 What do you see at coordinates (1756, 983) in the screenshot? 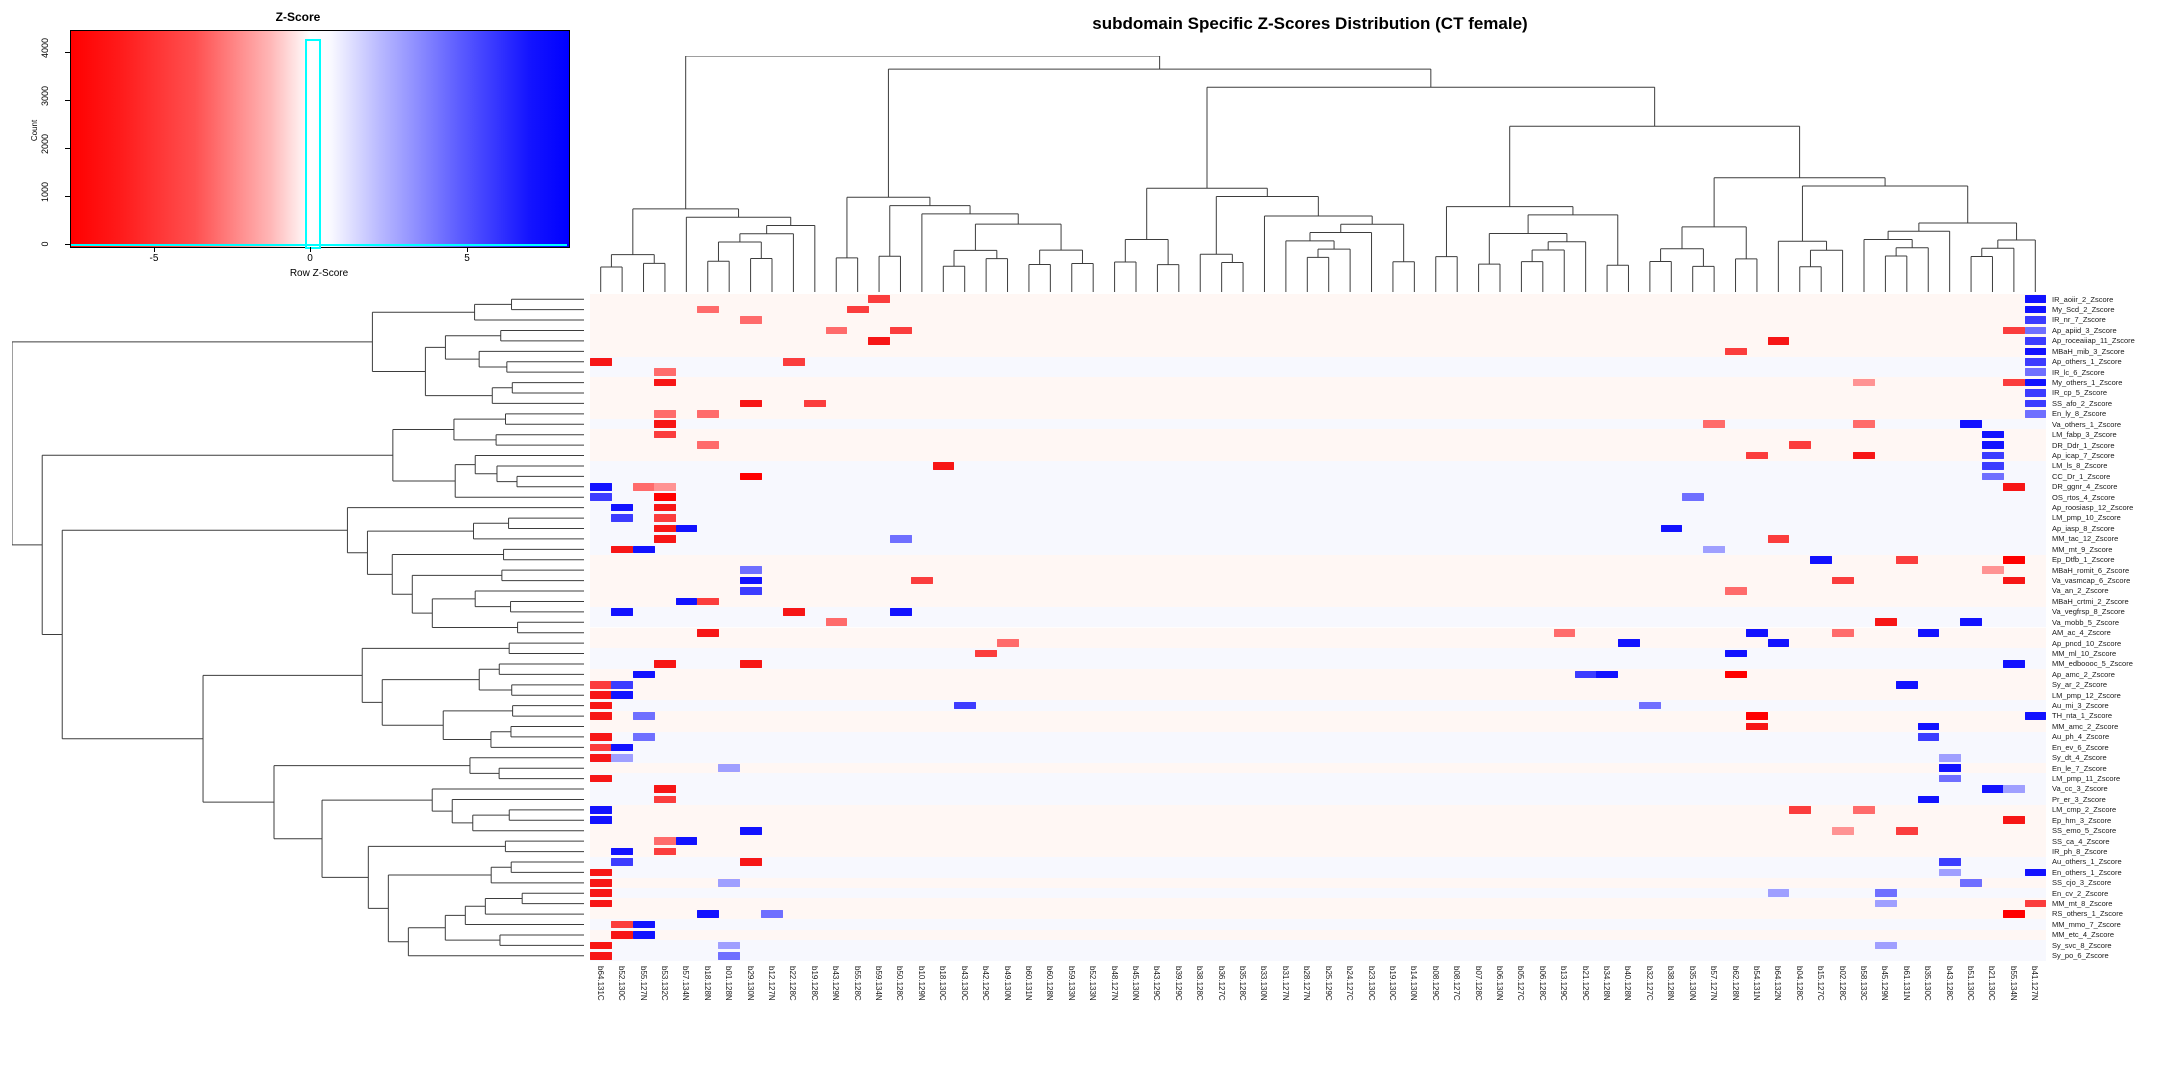
I see `col-label: b54.131N` at bounding box center [1756, 983].